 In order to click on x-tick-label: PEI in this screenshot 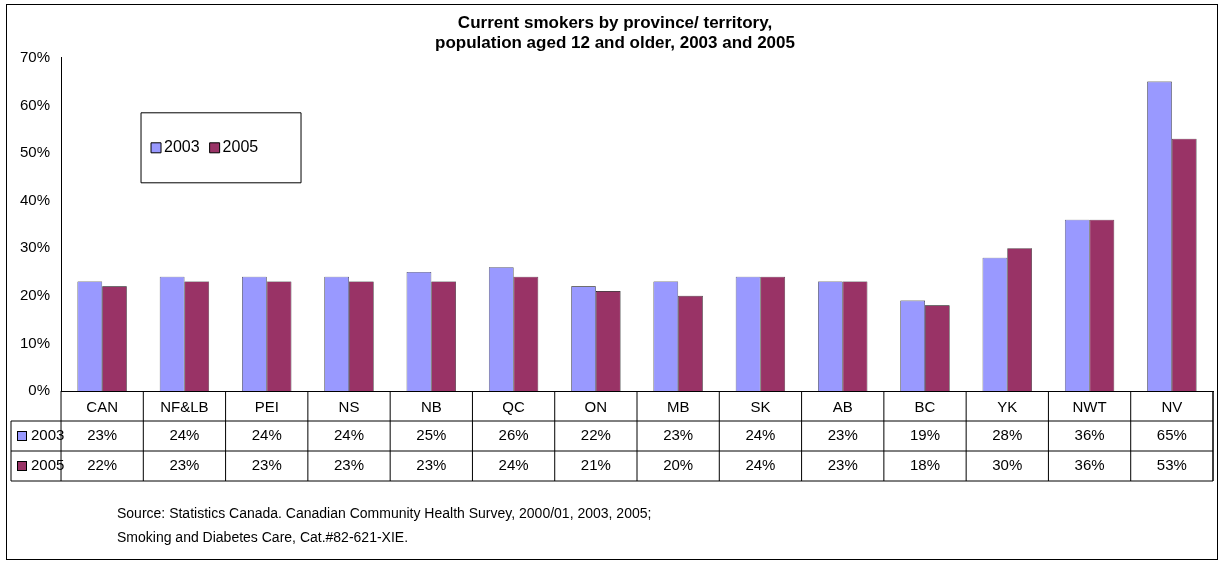, I will do `click(266, 407)`.